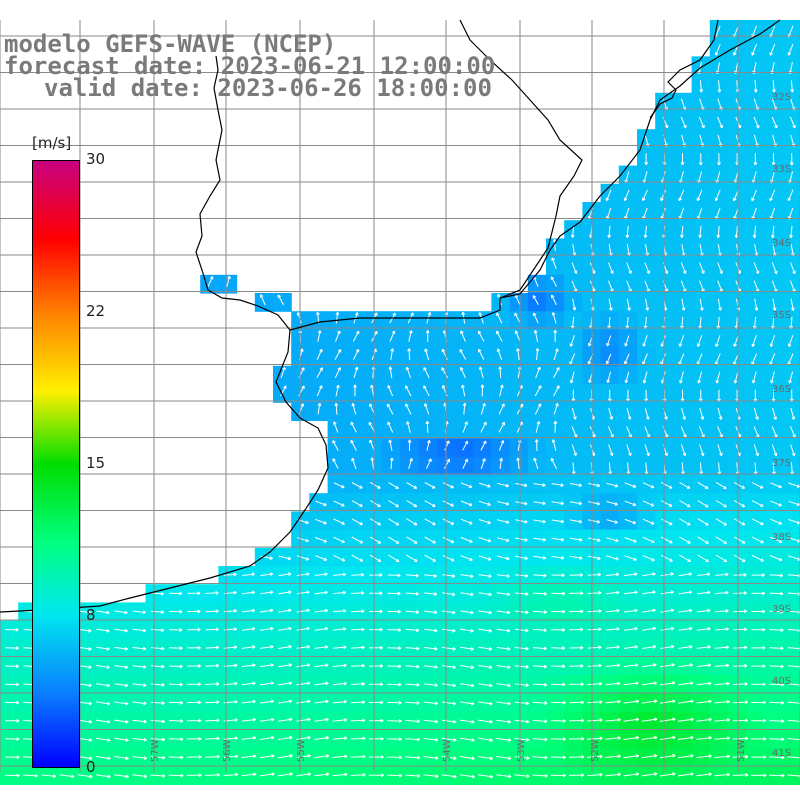  I want to click on colorbar-tick-30: 30, so click(96, 159).